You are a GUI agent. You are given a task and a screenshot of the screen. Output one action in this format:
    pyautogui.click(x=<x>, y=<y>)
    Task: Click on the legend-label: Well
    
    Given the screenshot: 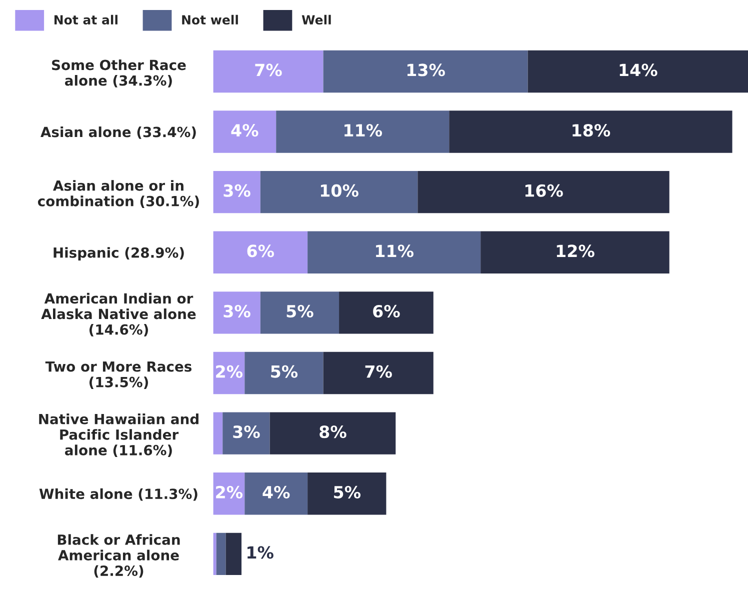 What is the action you would take?
    pyautogui.click(x=316, y=19)
    